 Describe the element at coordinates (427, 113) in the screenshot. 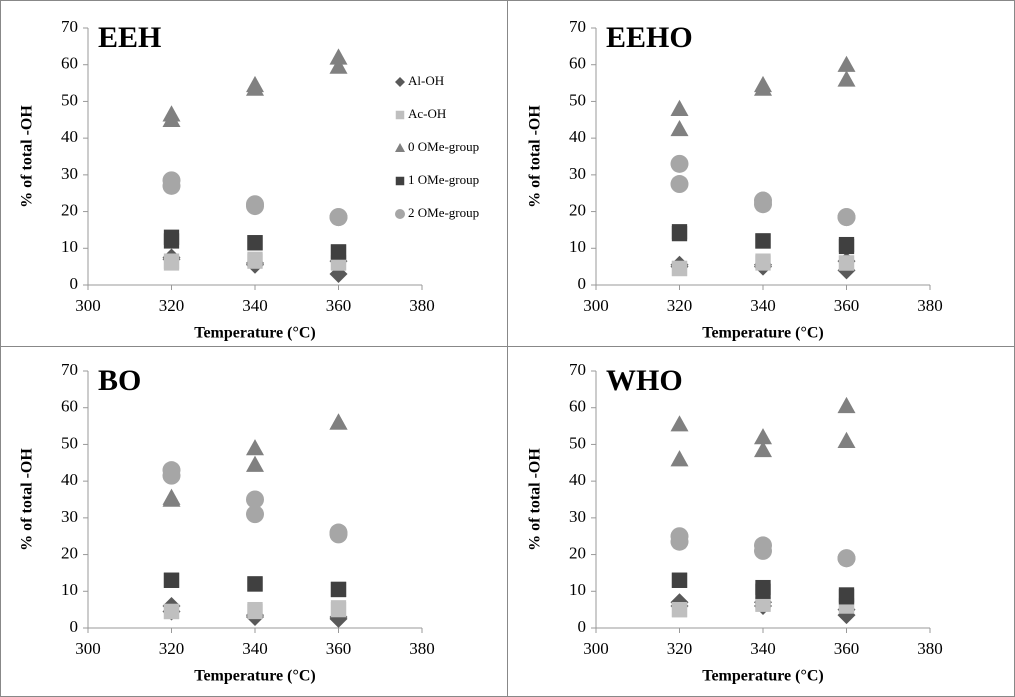

I see `legend-label: Ac-OH` at that location.